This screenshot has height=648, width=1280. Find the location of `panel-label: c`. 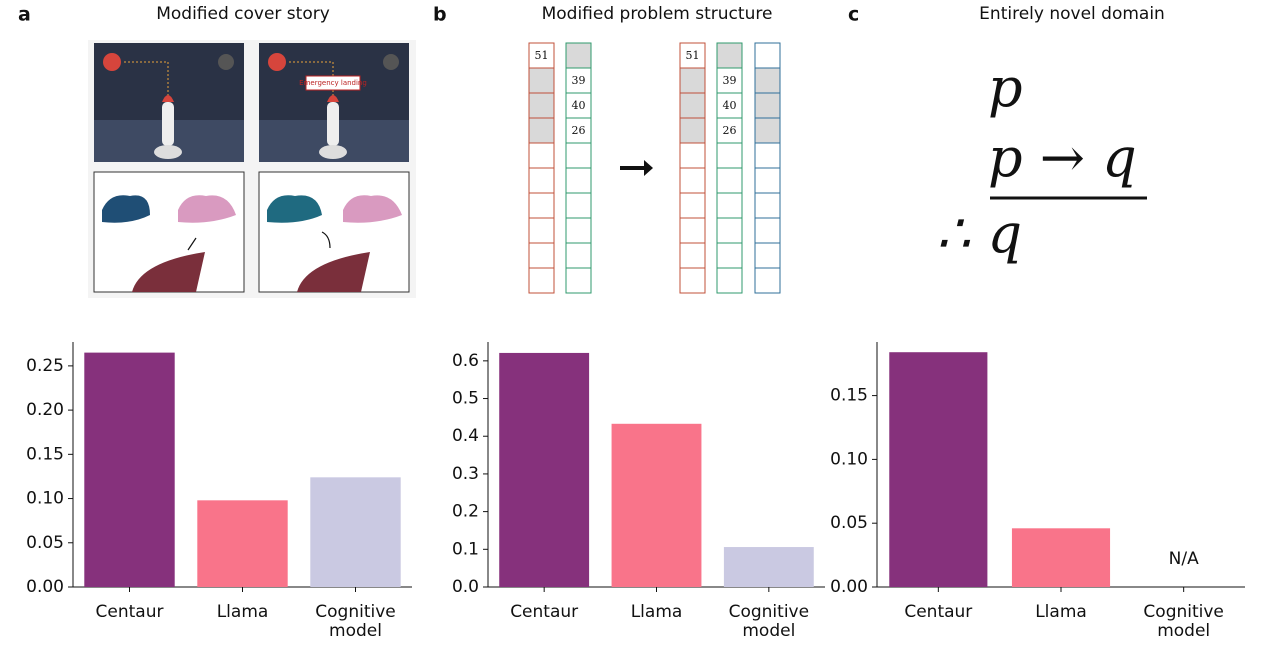

panel-label: c is located at coordinates (853, 15).